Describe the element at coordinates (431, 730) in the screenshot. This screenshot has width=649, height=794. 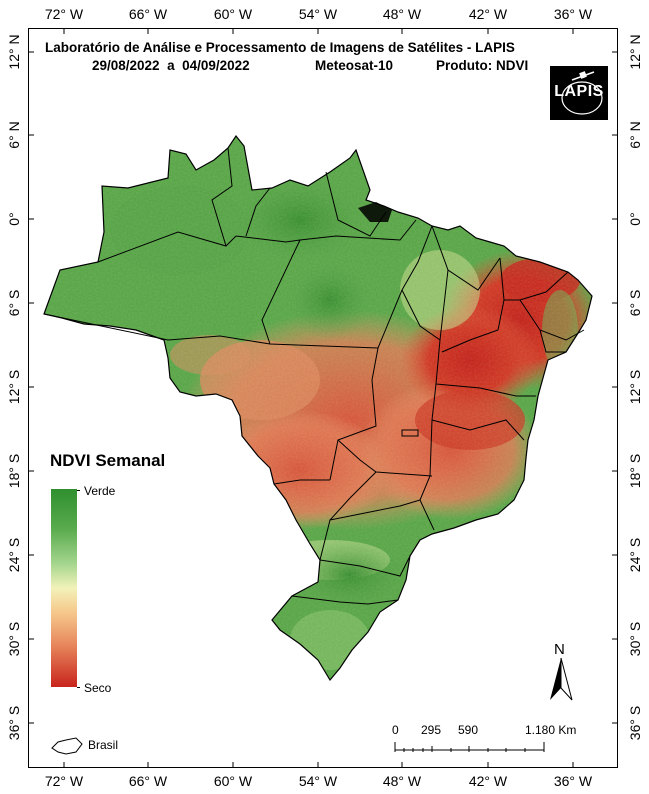
I see `scale-label: 295` at that location.